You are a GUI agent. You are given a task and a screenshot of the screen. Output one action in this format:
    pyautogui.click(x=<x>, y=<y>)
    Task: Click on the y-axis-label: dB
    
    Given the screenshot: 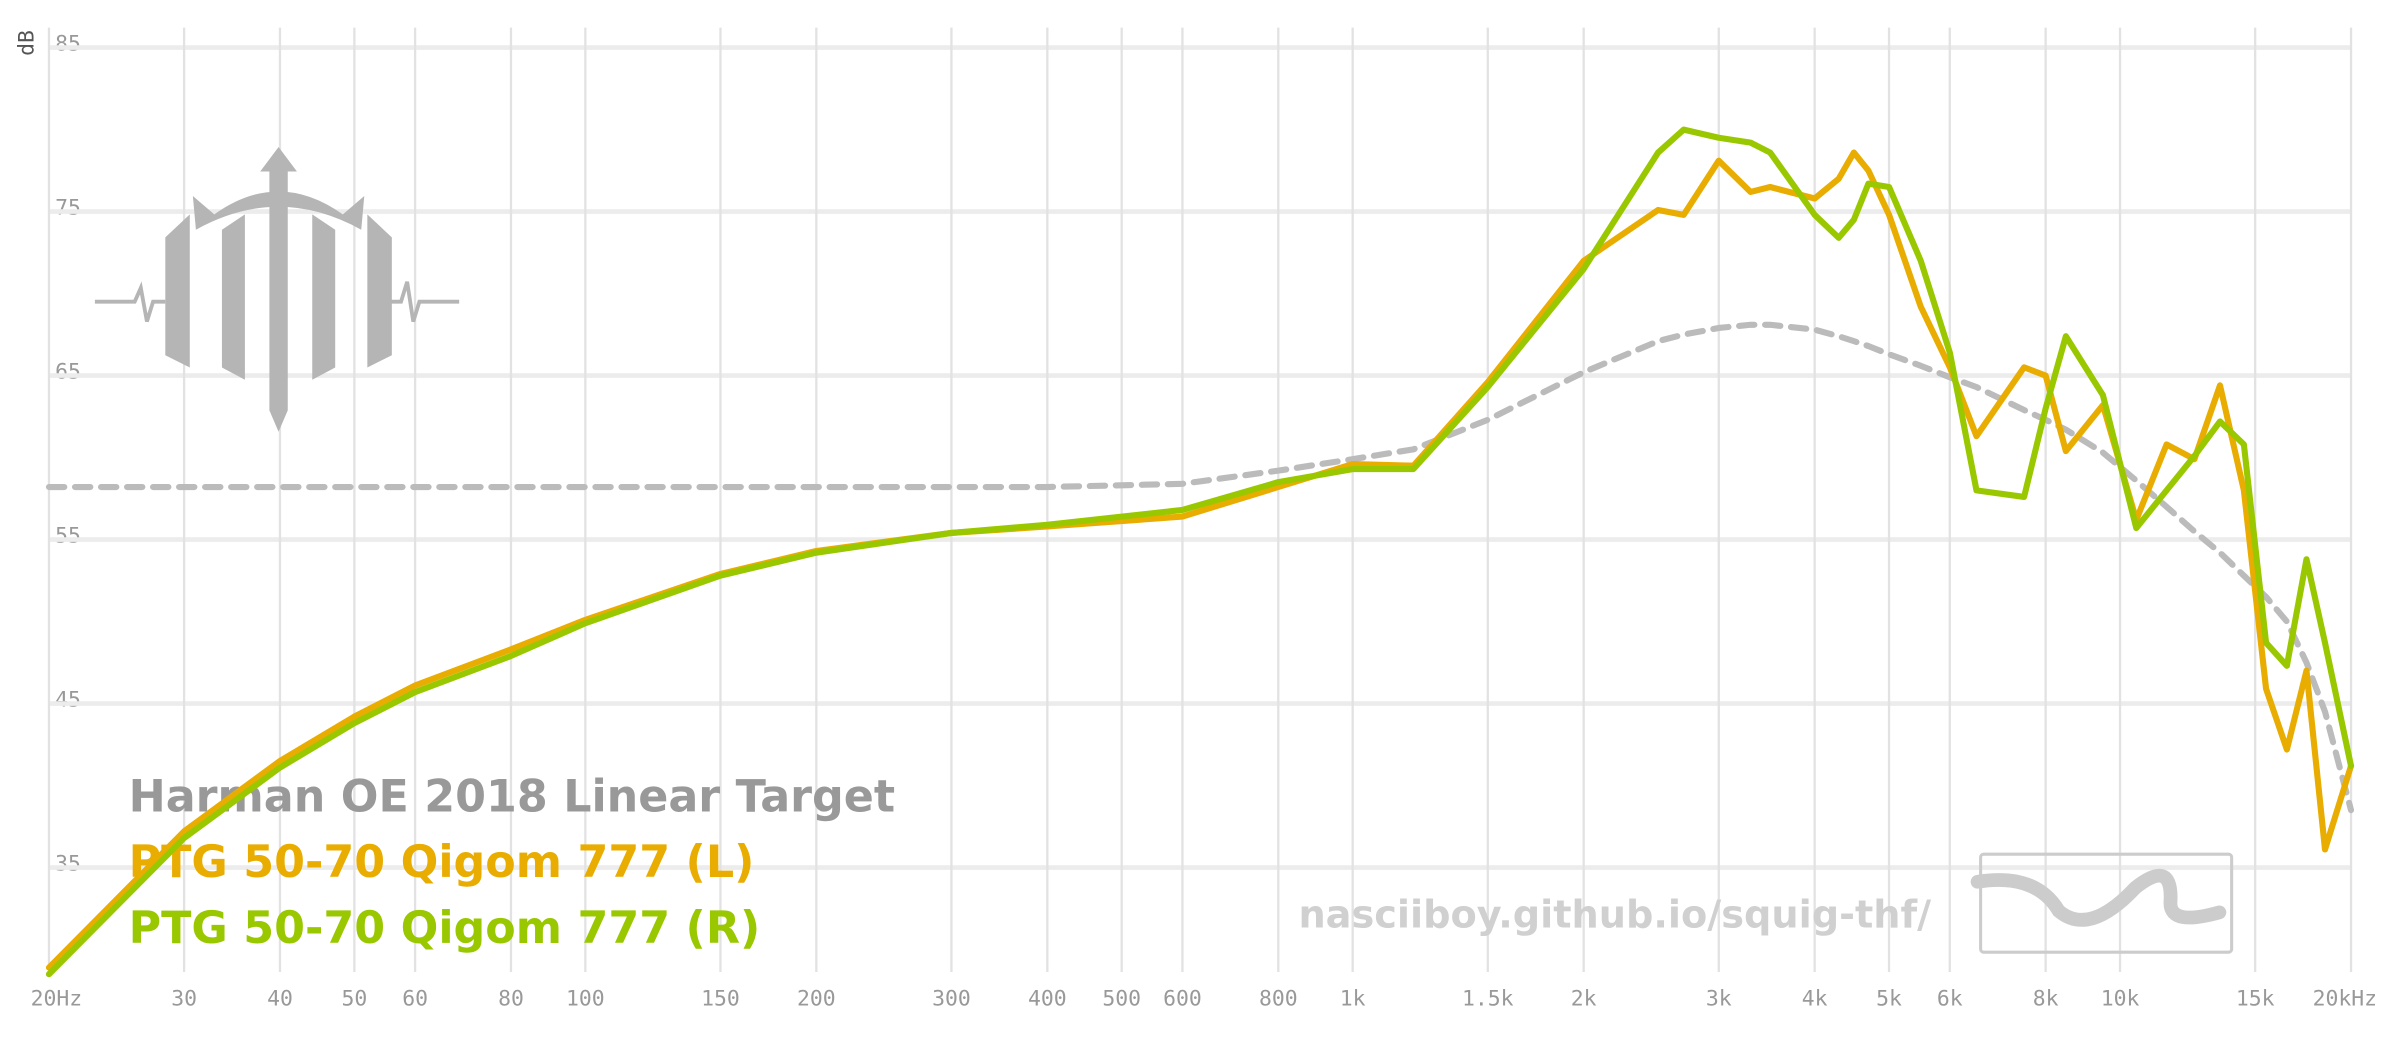 What is the action you would take?
    pyautogui.click(x=27, y=43)
    